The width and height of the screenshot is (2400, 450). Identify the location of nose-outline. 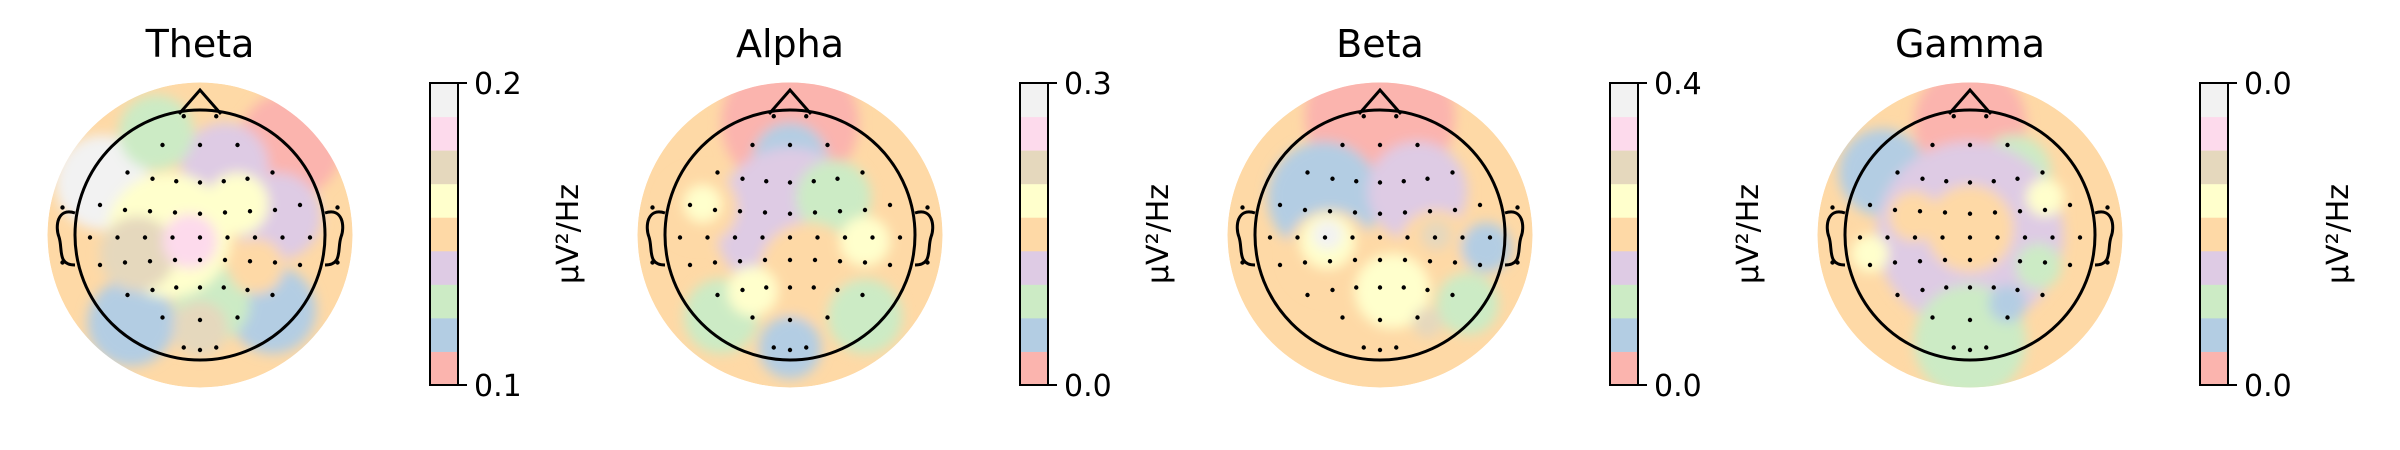
(1970, 101).